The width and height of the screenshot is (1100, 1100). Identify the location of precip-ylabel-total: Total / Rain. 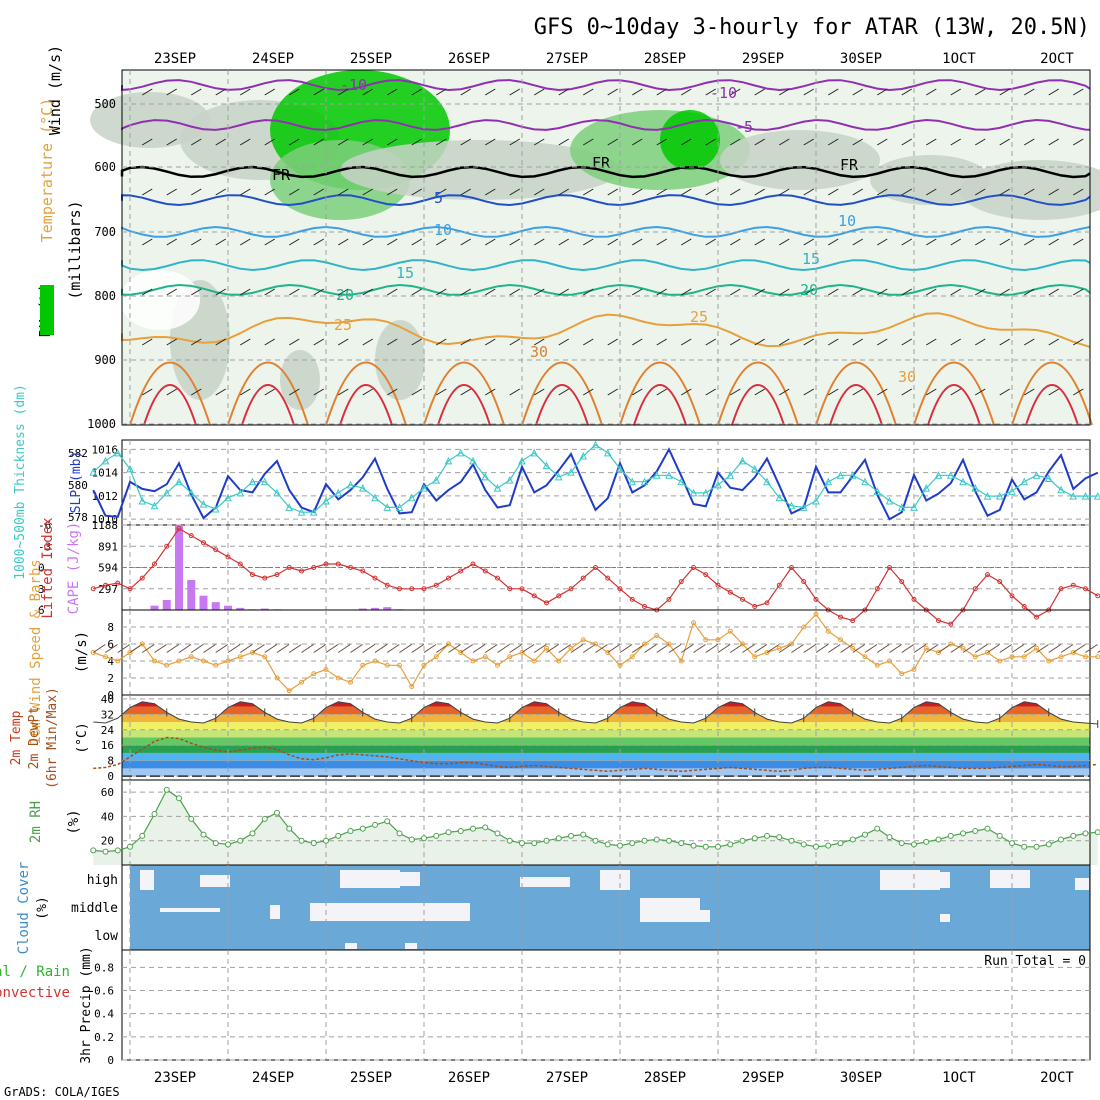
(35, 972).